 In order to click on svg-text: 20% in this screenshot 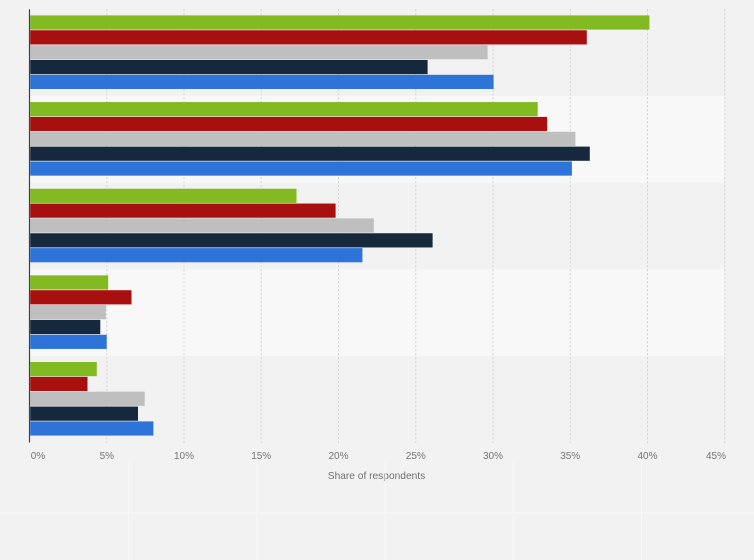, I will do `click(338, 456)`.